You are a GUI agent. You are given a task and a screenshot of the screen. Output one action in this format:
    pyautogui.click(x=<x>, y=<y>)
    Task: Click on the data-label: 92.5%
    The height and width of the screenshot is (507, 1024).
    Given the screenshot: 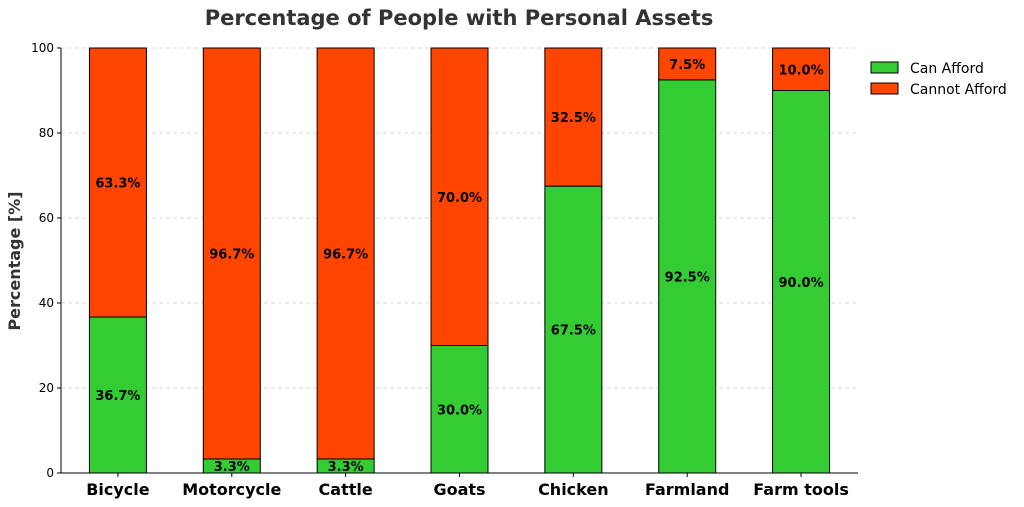 What is the action you would take?
    pyautogui.click(x=687, y=277)
    